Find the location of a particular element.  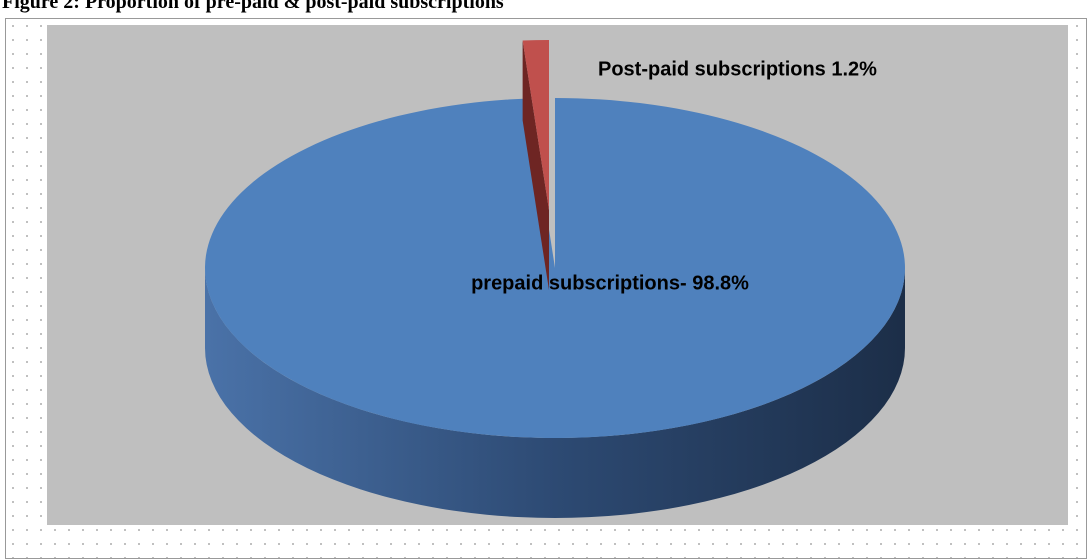

data-label: Post-paid subscriptions 1.2% is located at coordinates (737, 69).